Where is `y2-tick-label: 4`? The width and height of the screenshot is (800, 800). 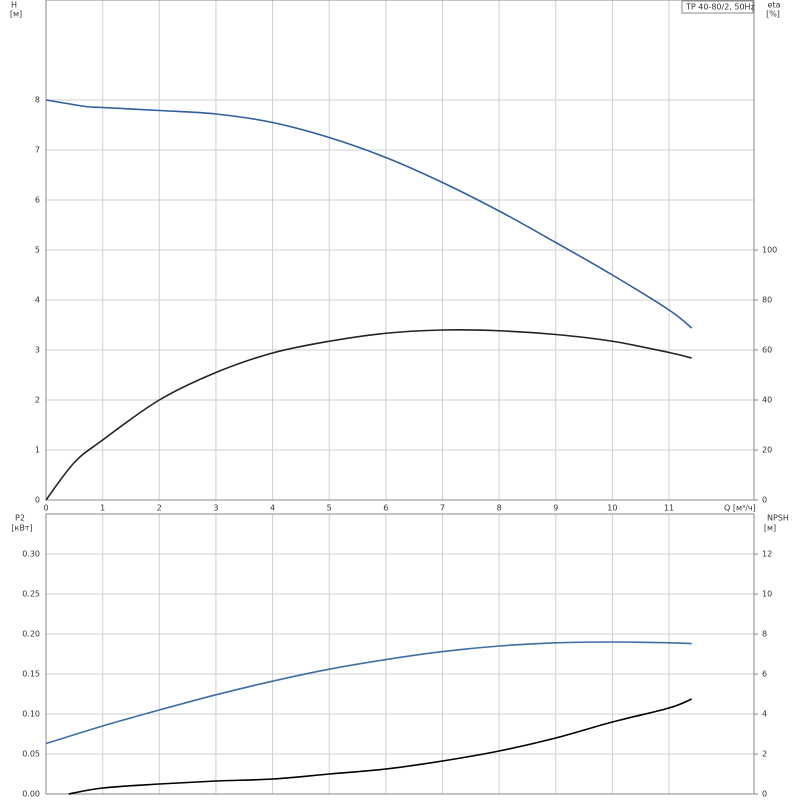
y2-tick-label: 4 is located at coordinates (764, 714).